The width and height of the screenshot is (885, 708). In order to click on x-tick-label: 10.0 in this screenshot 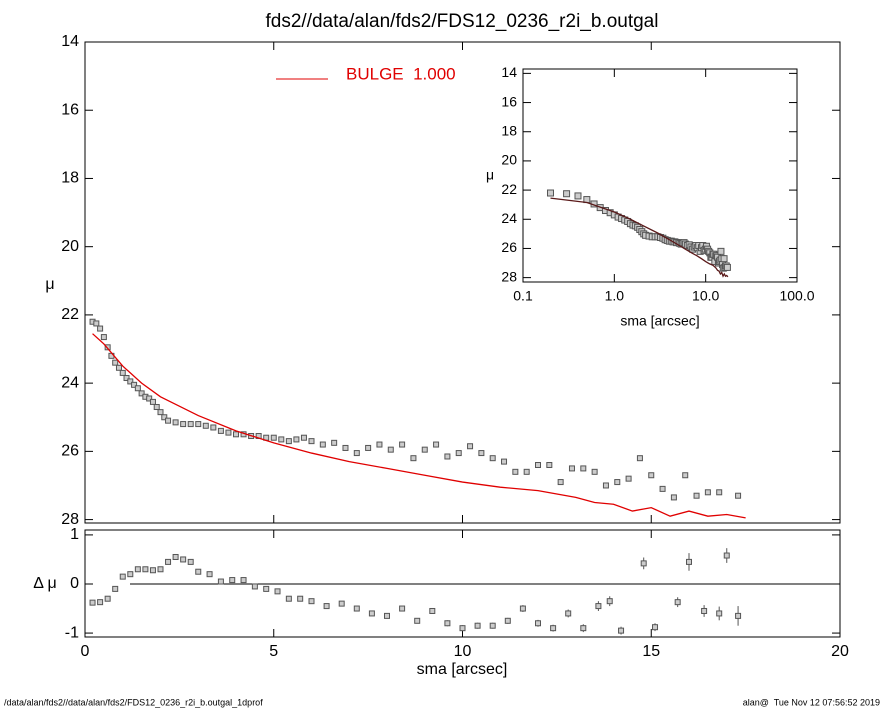, I will do `click(705, 296)`.